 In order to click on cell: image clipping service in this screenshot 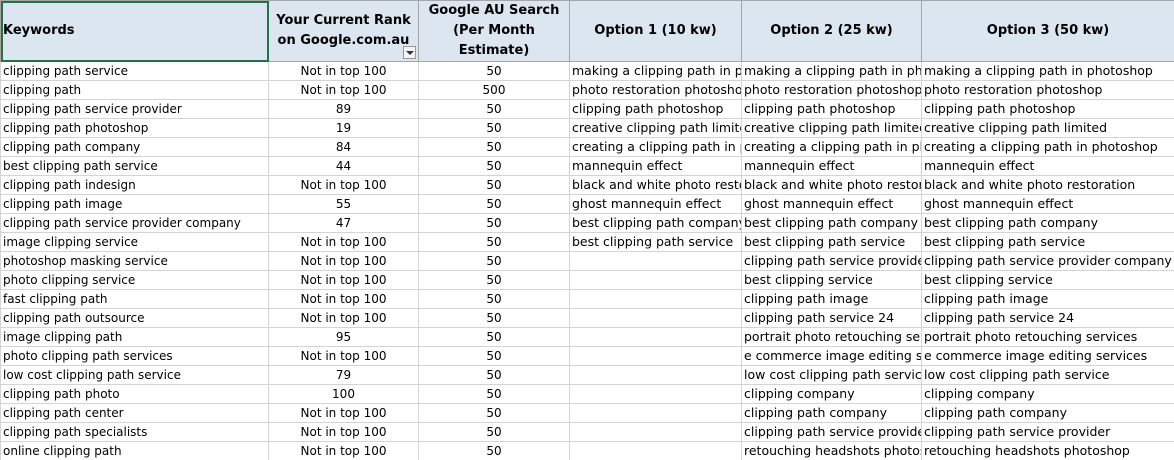, I will do `click(134, 242)`.